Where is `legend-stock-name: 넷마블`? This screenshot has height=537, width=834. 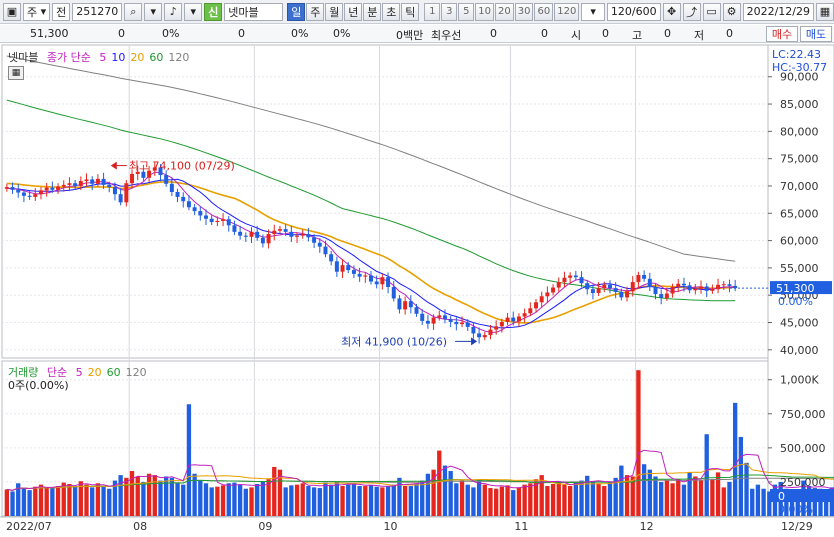
legend-stock-name: 넷마블 is located at coordinates (23, 57).